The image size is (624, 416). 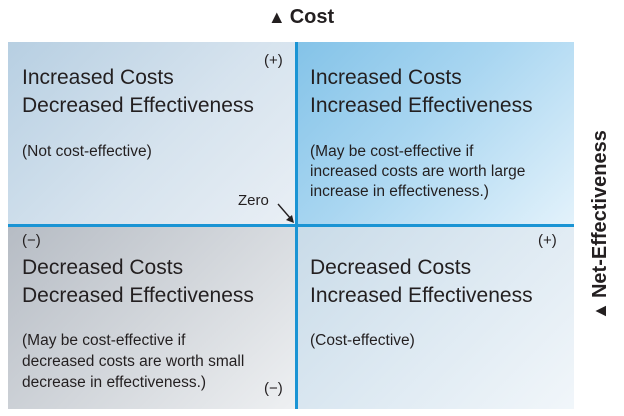 What do you see at coordinates (312, 17) in the screenshot?
I see `cost-axis-label: Cost` at bounding box center [312, 17].